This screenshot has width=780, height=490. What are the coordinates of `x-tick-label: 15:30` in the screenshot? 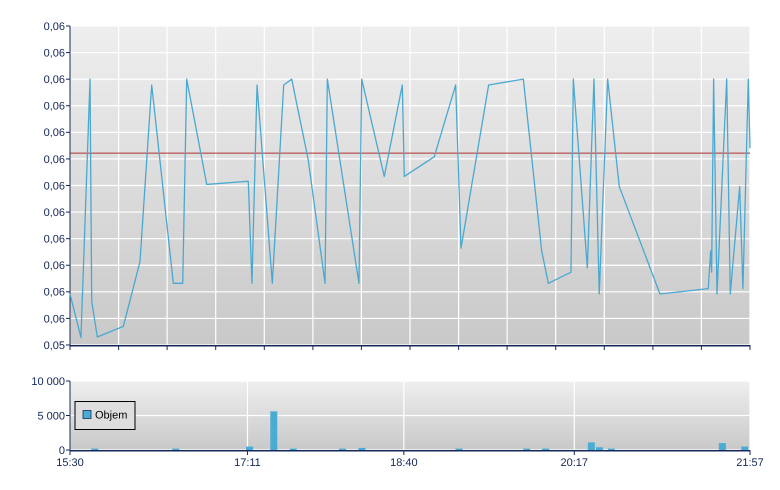 It's located at (70, 463).